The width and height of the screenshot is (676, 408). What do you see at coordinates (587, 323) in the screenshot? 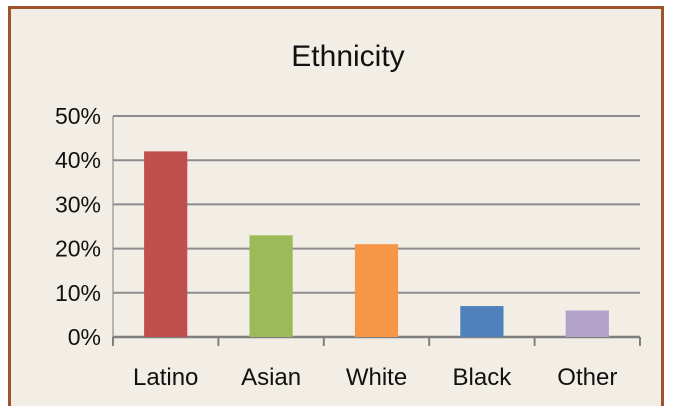
I see `bar-other` at bounding box center [587, 323].